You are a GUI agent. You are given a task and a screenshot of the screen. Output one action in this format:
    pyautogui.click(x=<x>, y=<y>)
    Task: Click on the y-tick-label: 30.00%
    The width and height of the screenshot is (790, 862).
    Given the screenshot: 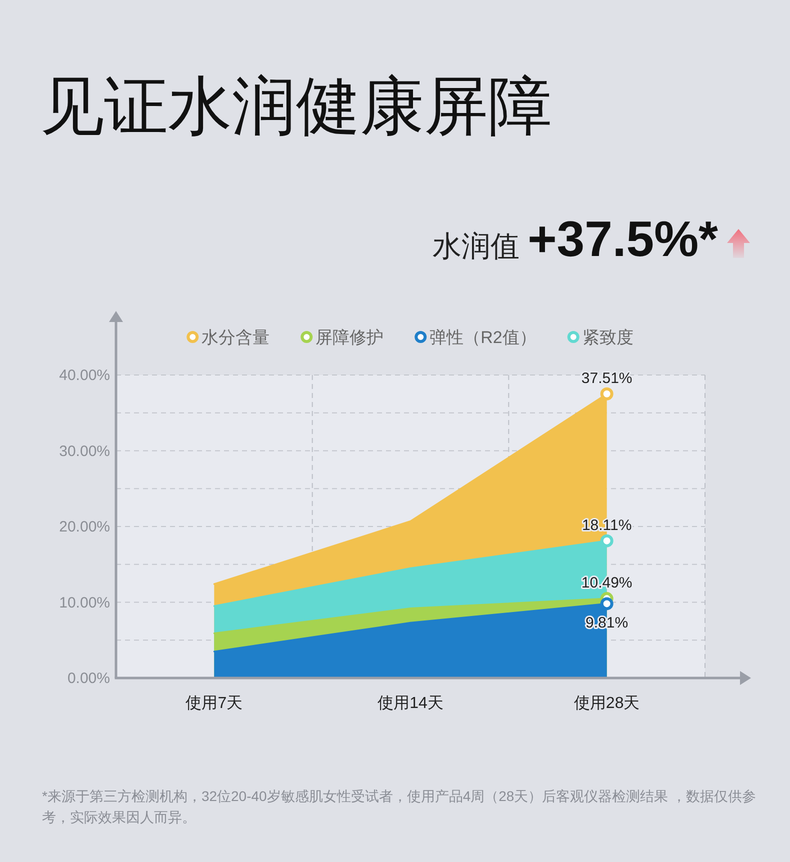 What is the action you would take?
    pyautogui.click(x=84, y=451)
    